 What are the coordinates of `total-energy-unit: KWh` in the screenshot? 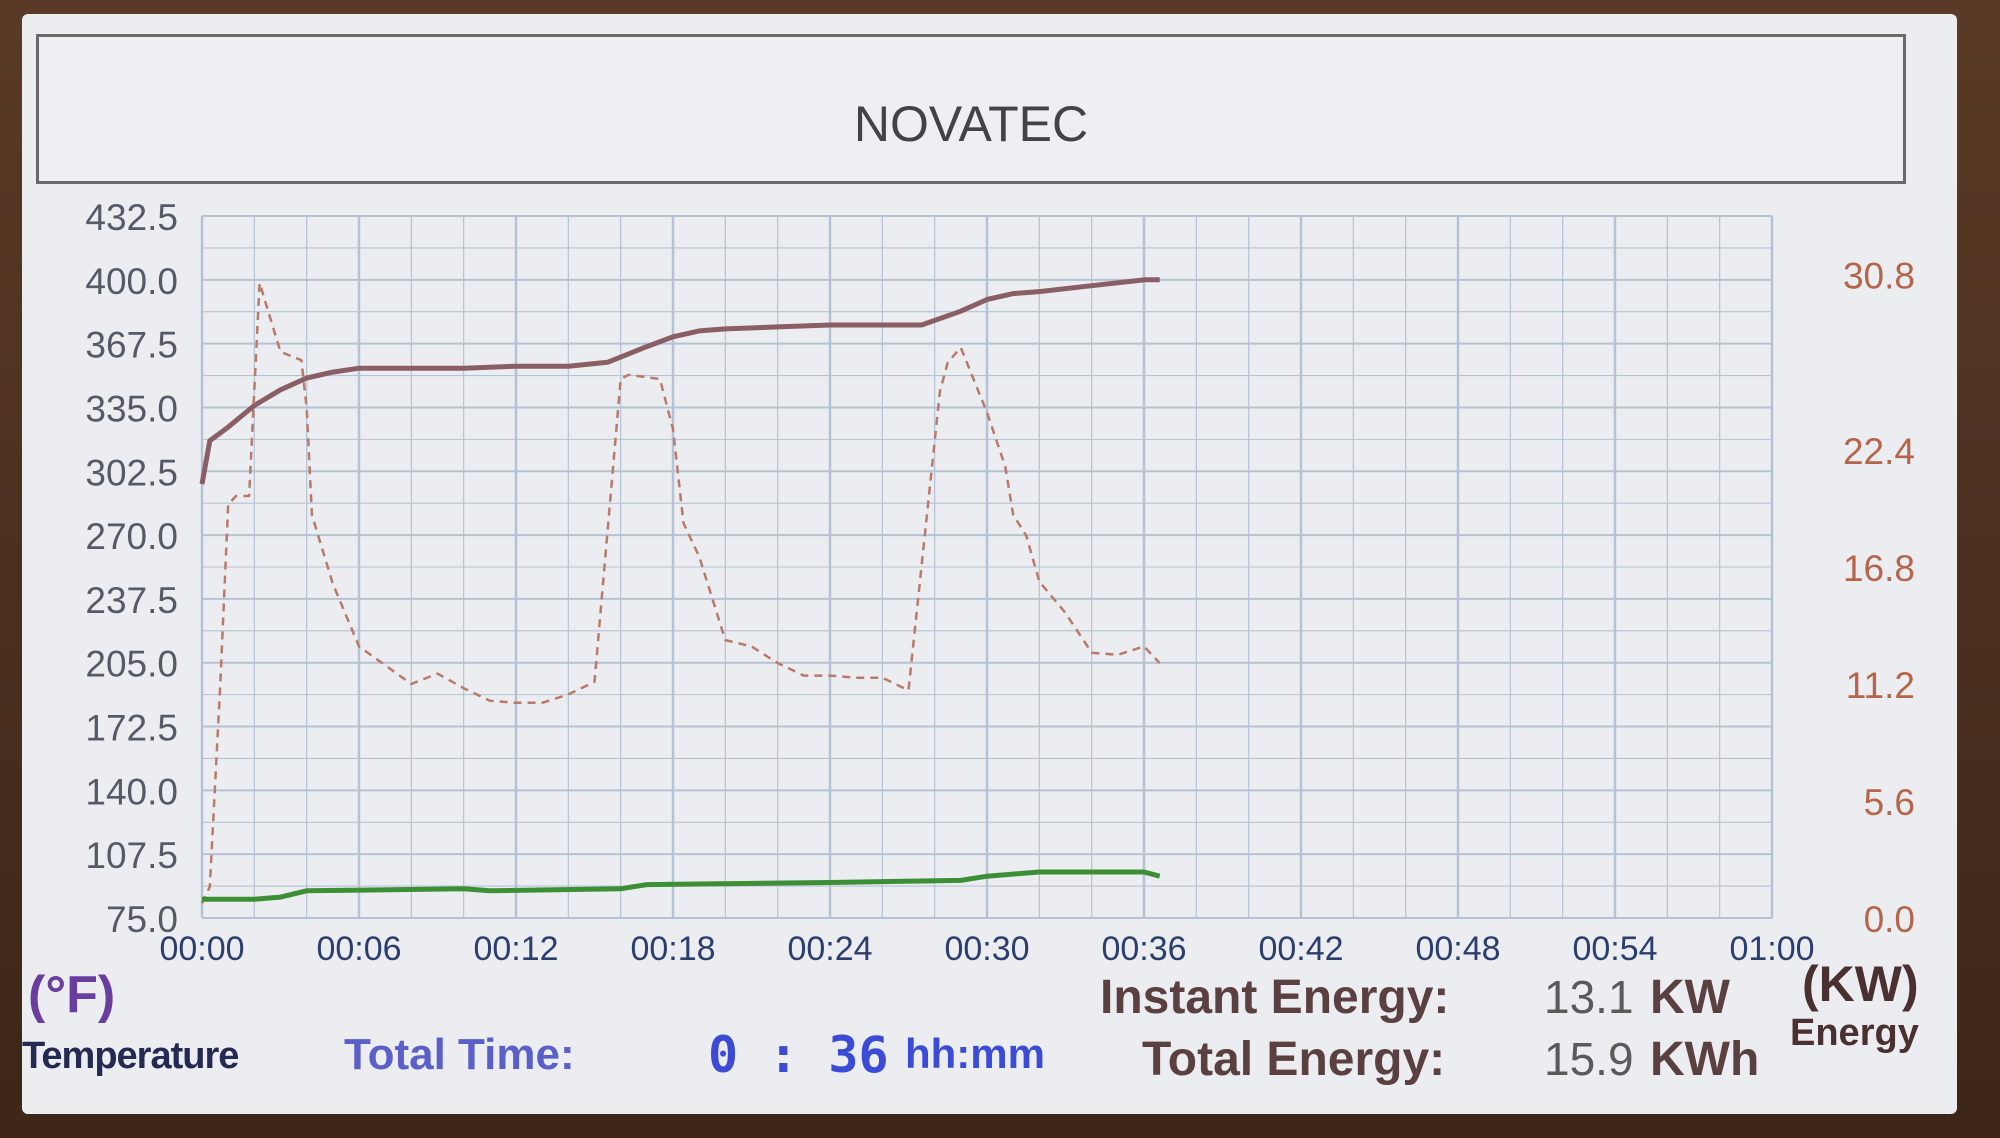 It's located at (1705, 1059).